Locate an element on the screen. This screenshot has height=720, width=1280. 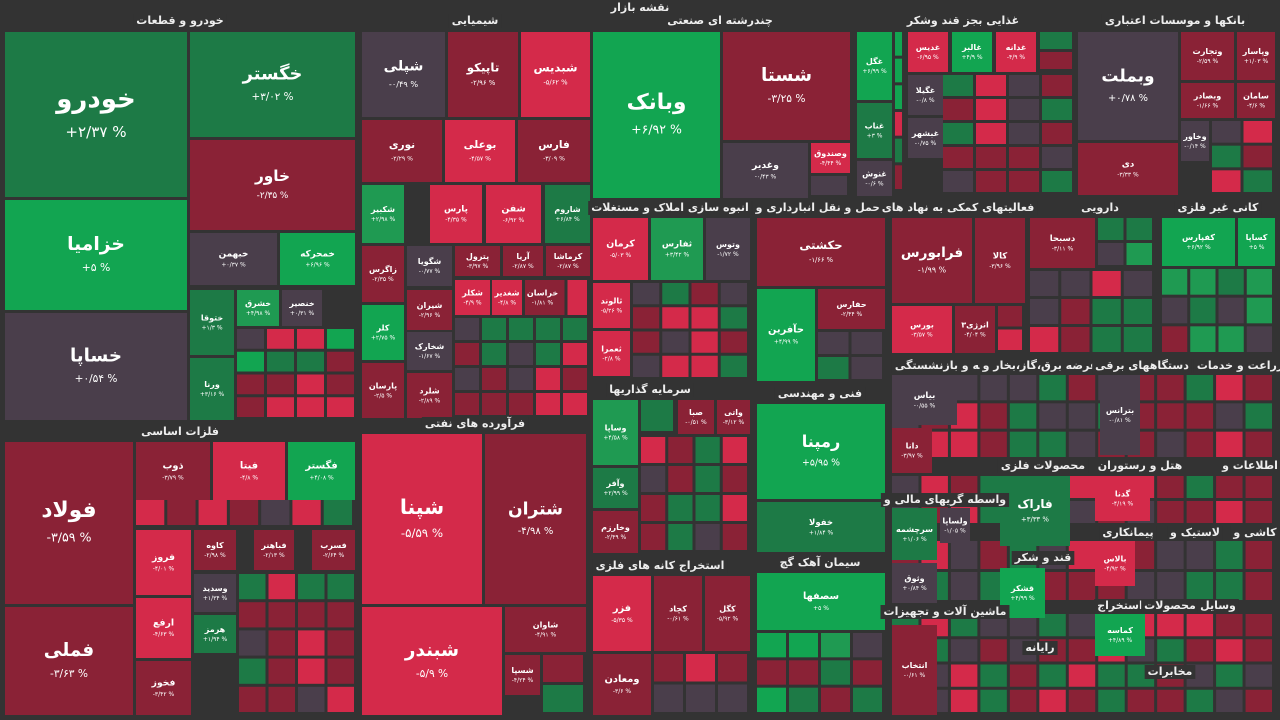
stock-name: غگل is located at coordinates (874, 61).